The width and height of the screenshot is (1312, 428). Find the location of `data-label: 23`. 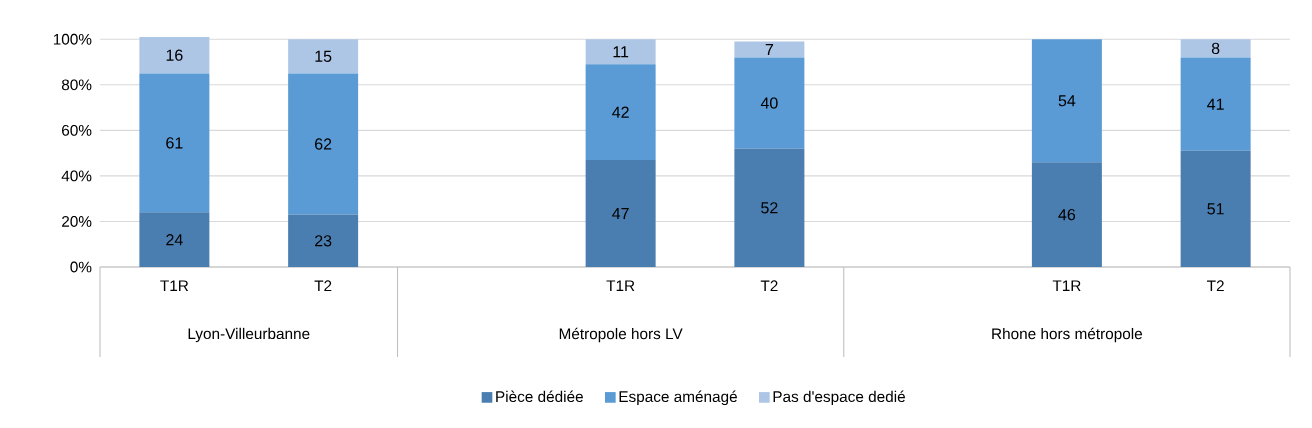

data-label: 23 is located at coordinates (323, 241).